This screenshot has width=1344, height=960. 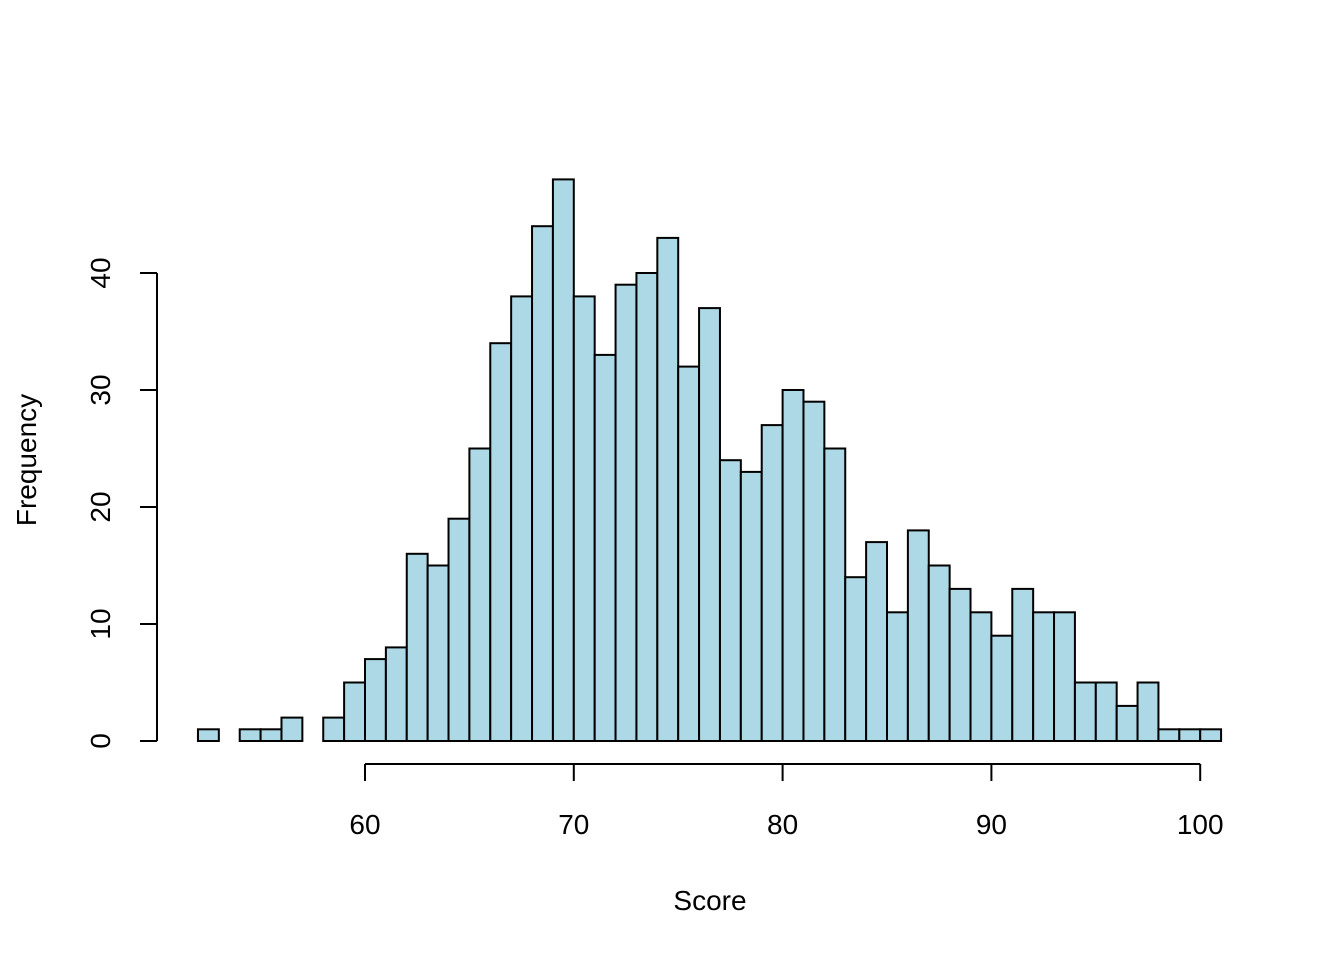 I want to click on y-tick-label: 20, so click(x=100, y=506).